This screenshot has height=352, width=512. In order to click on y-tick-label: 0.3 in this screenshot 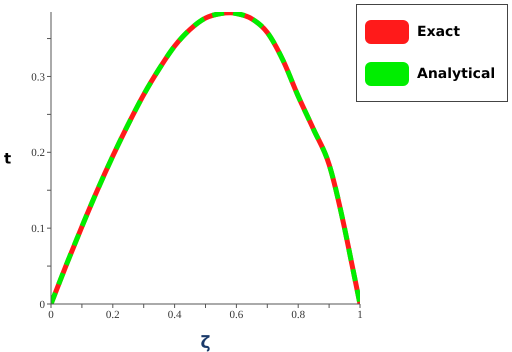, I will do `click(38, 77)`.